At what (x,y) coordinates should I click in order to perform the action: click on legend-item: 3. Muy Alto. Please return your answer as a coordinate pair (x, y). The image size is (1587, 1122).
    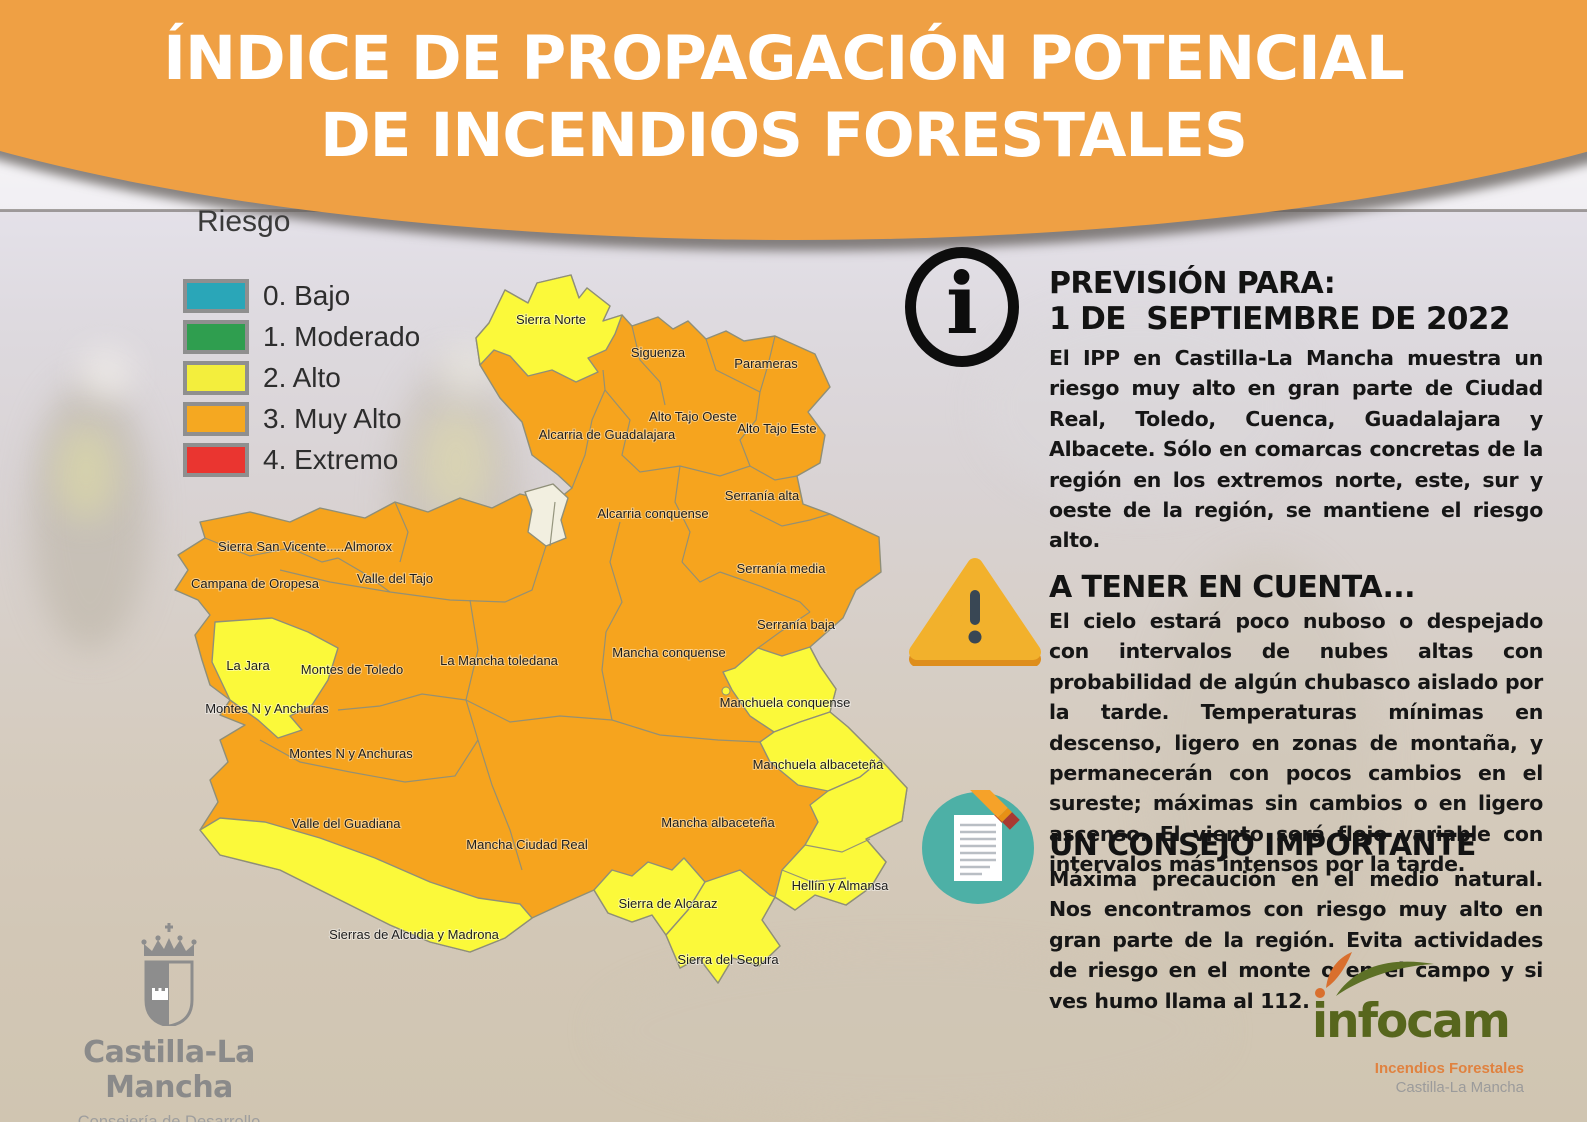
    Looking at the image, I should click on (301, 418).